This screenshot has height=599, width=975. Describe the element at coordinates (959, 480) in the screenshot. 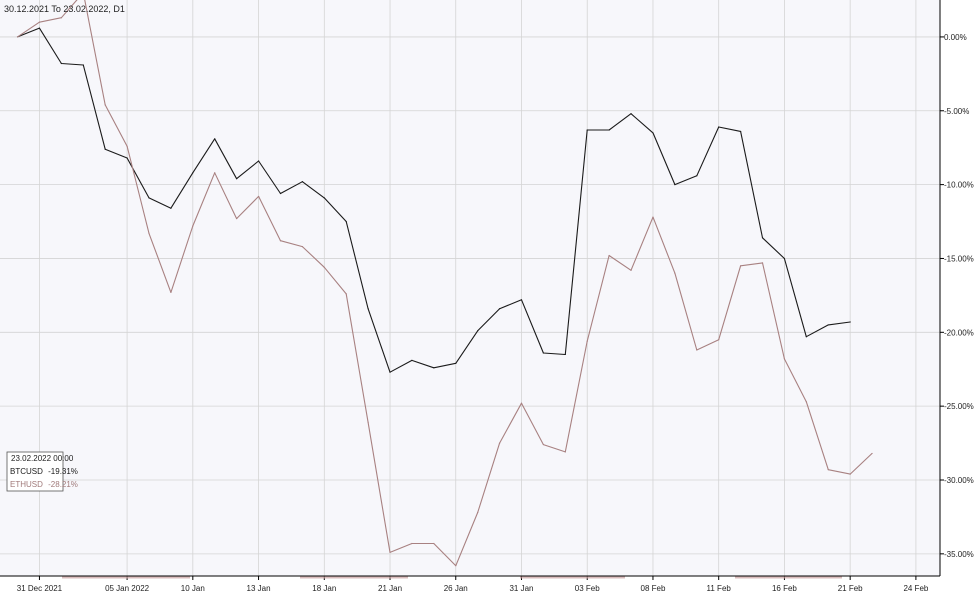

I see `y-tick-label: -30.00%` at that location.